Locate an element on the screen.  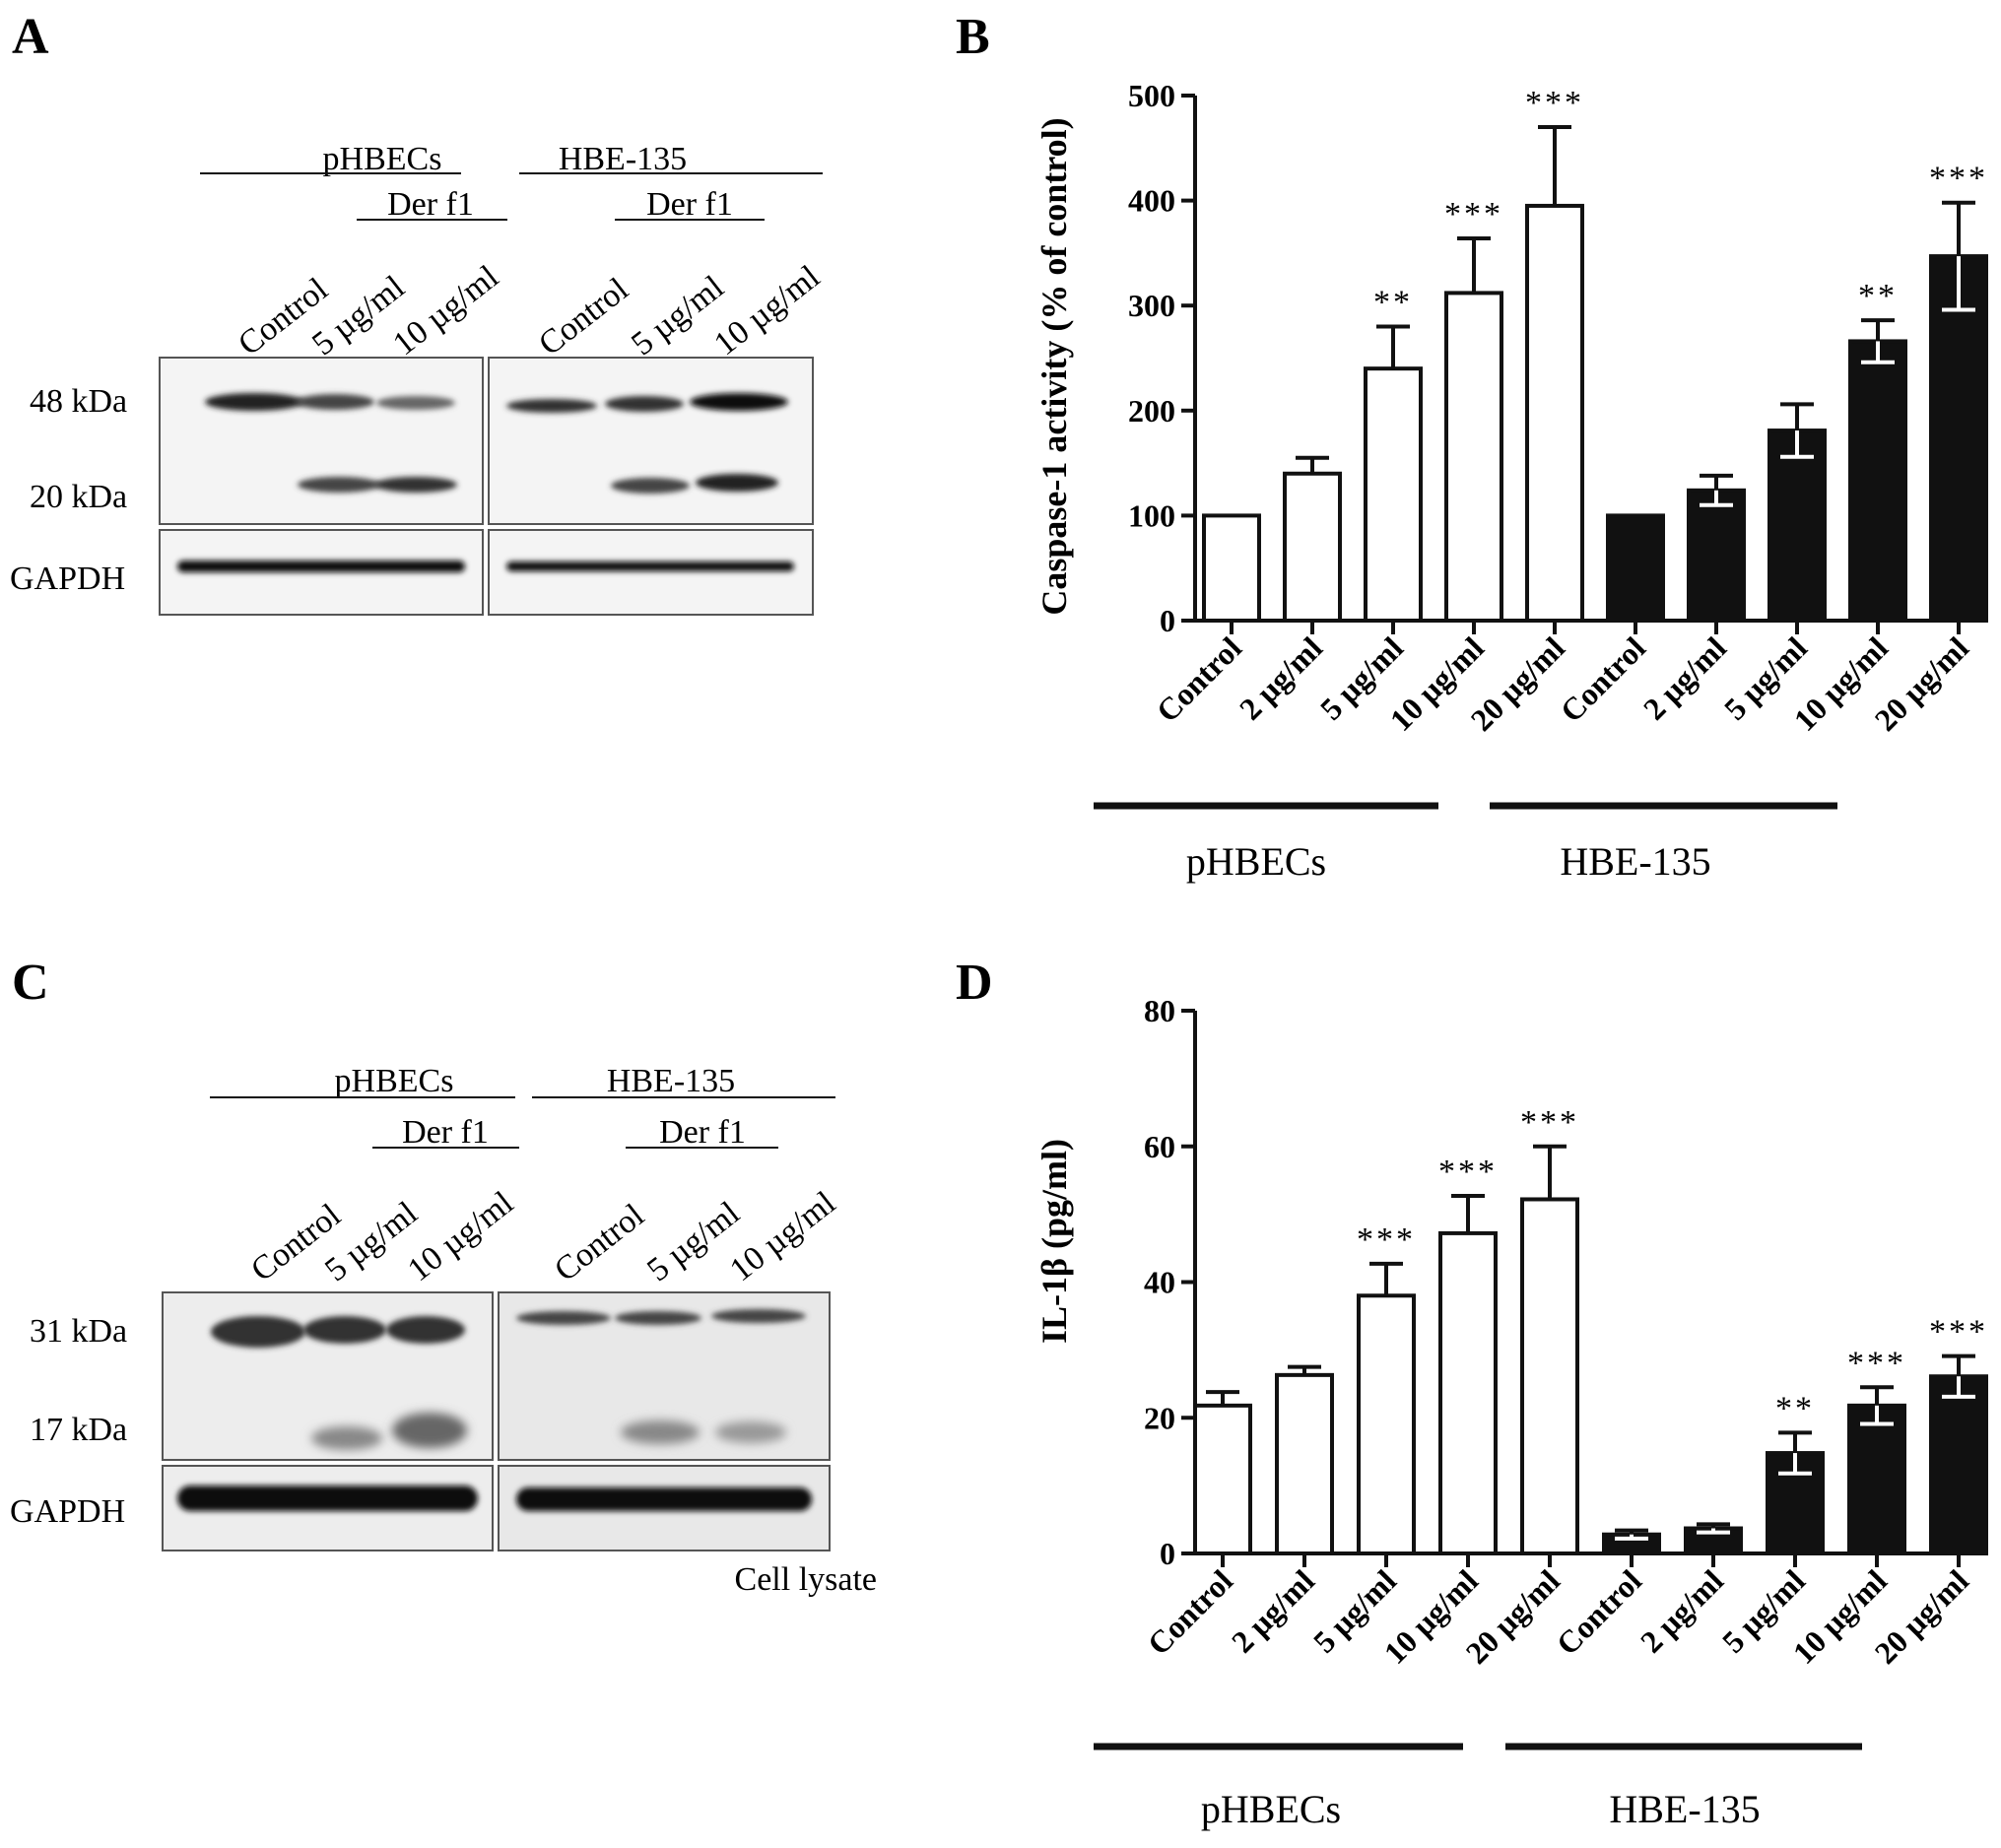
panel-c-lane-label: 5 µg/ml is located at coordinates (693, 1241).